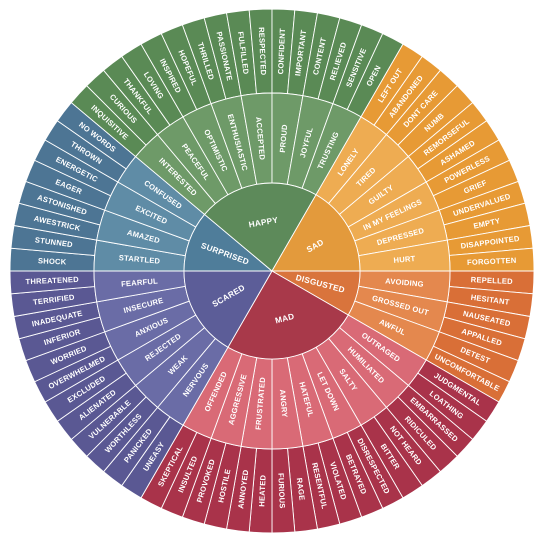 The width and height of the screenshot is (542, 548). I want to click on middle-label-hurt: HURT, so click(404, 259).